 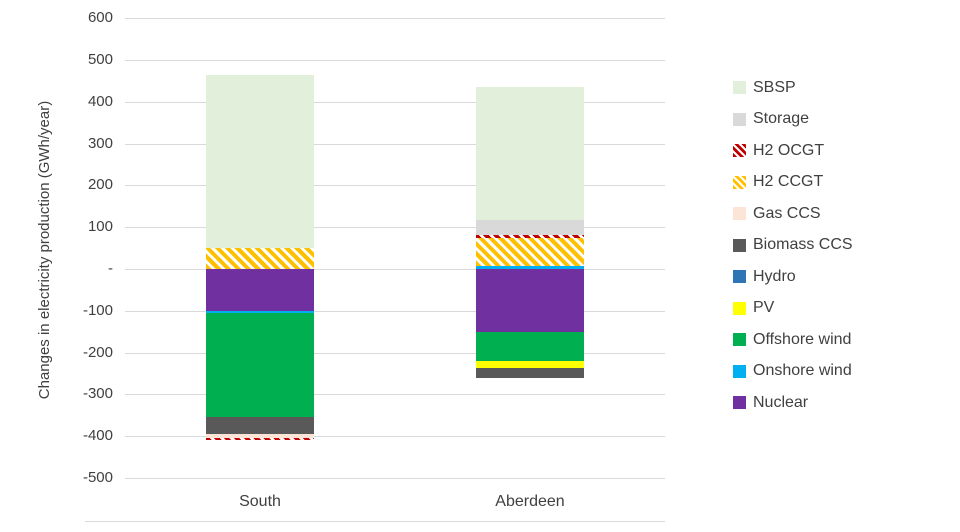 What do you see at coordinates (764, 308) in the screenshot?
I see `legend-label: PV` at bounding box center [764, 308].